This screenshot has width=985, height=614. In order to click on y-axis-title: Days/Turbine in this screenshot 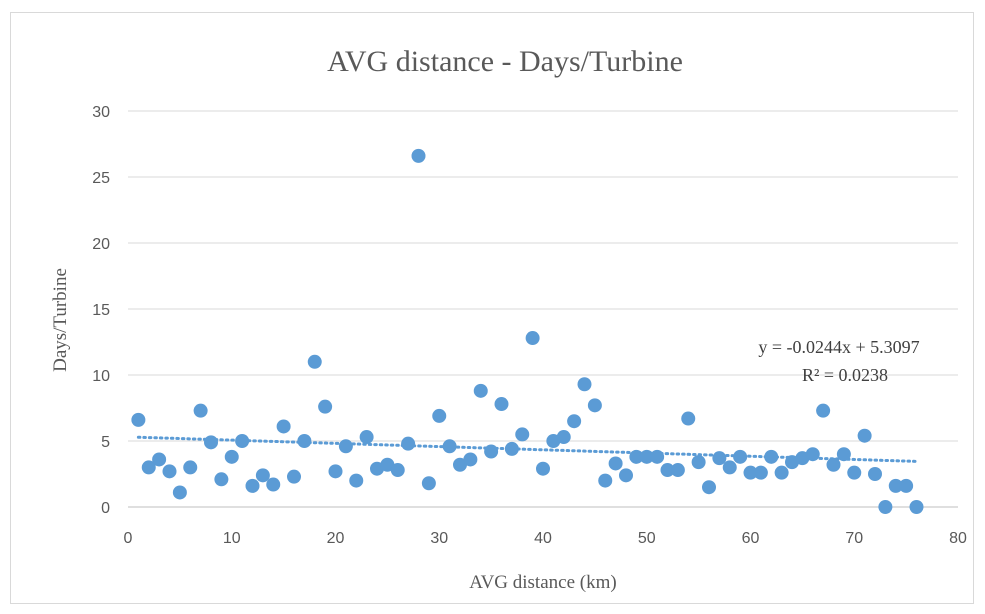, I will do `click(60, 320)`.